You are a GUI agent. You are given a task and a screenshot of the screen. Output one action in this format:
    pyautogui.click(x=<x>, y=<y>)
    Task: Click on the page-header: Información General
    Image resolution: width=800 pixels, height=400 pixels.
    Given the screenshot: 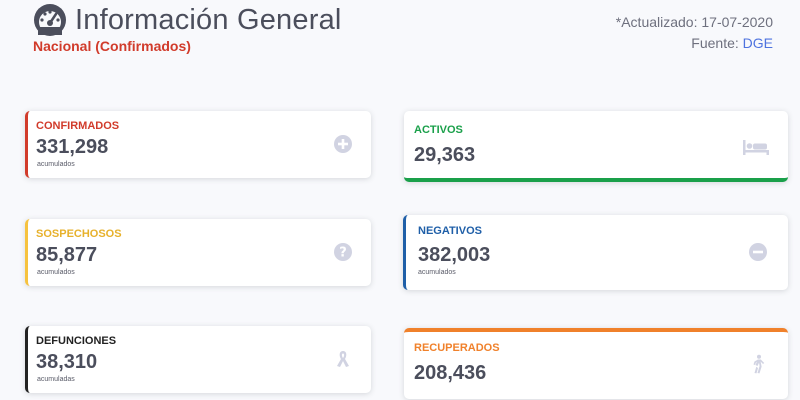 What is the action you would take?
    pyautogui.click(x=187, y=20)
    